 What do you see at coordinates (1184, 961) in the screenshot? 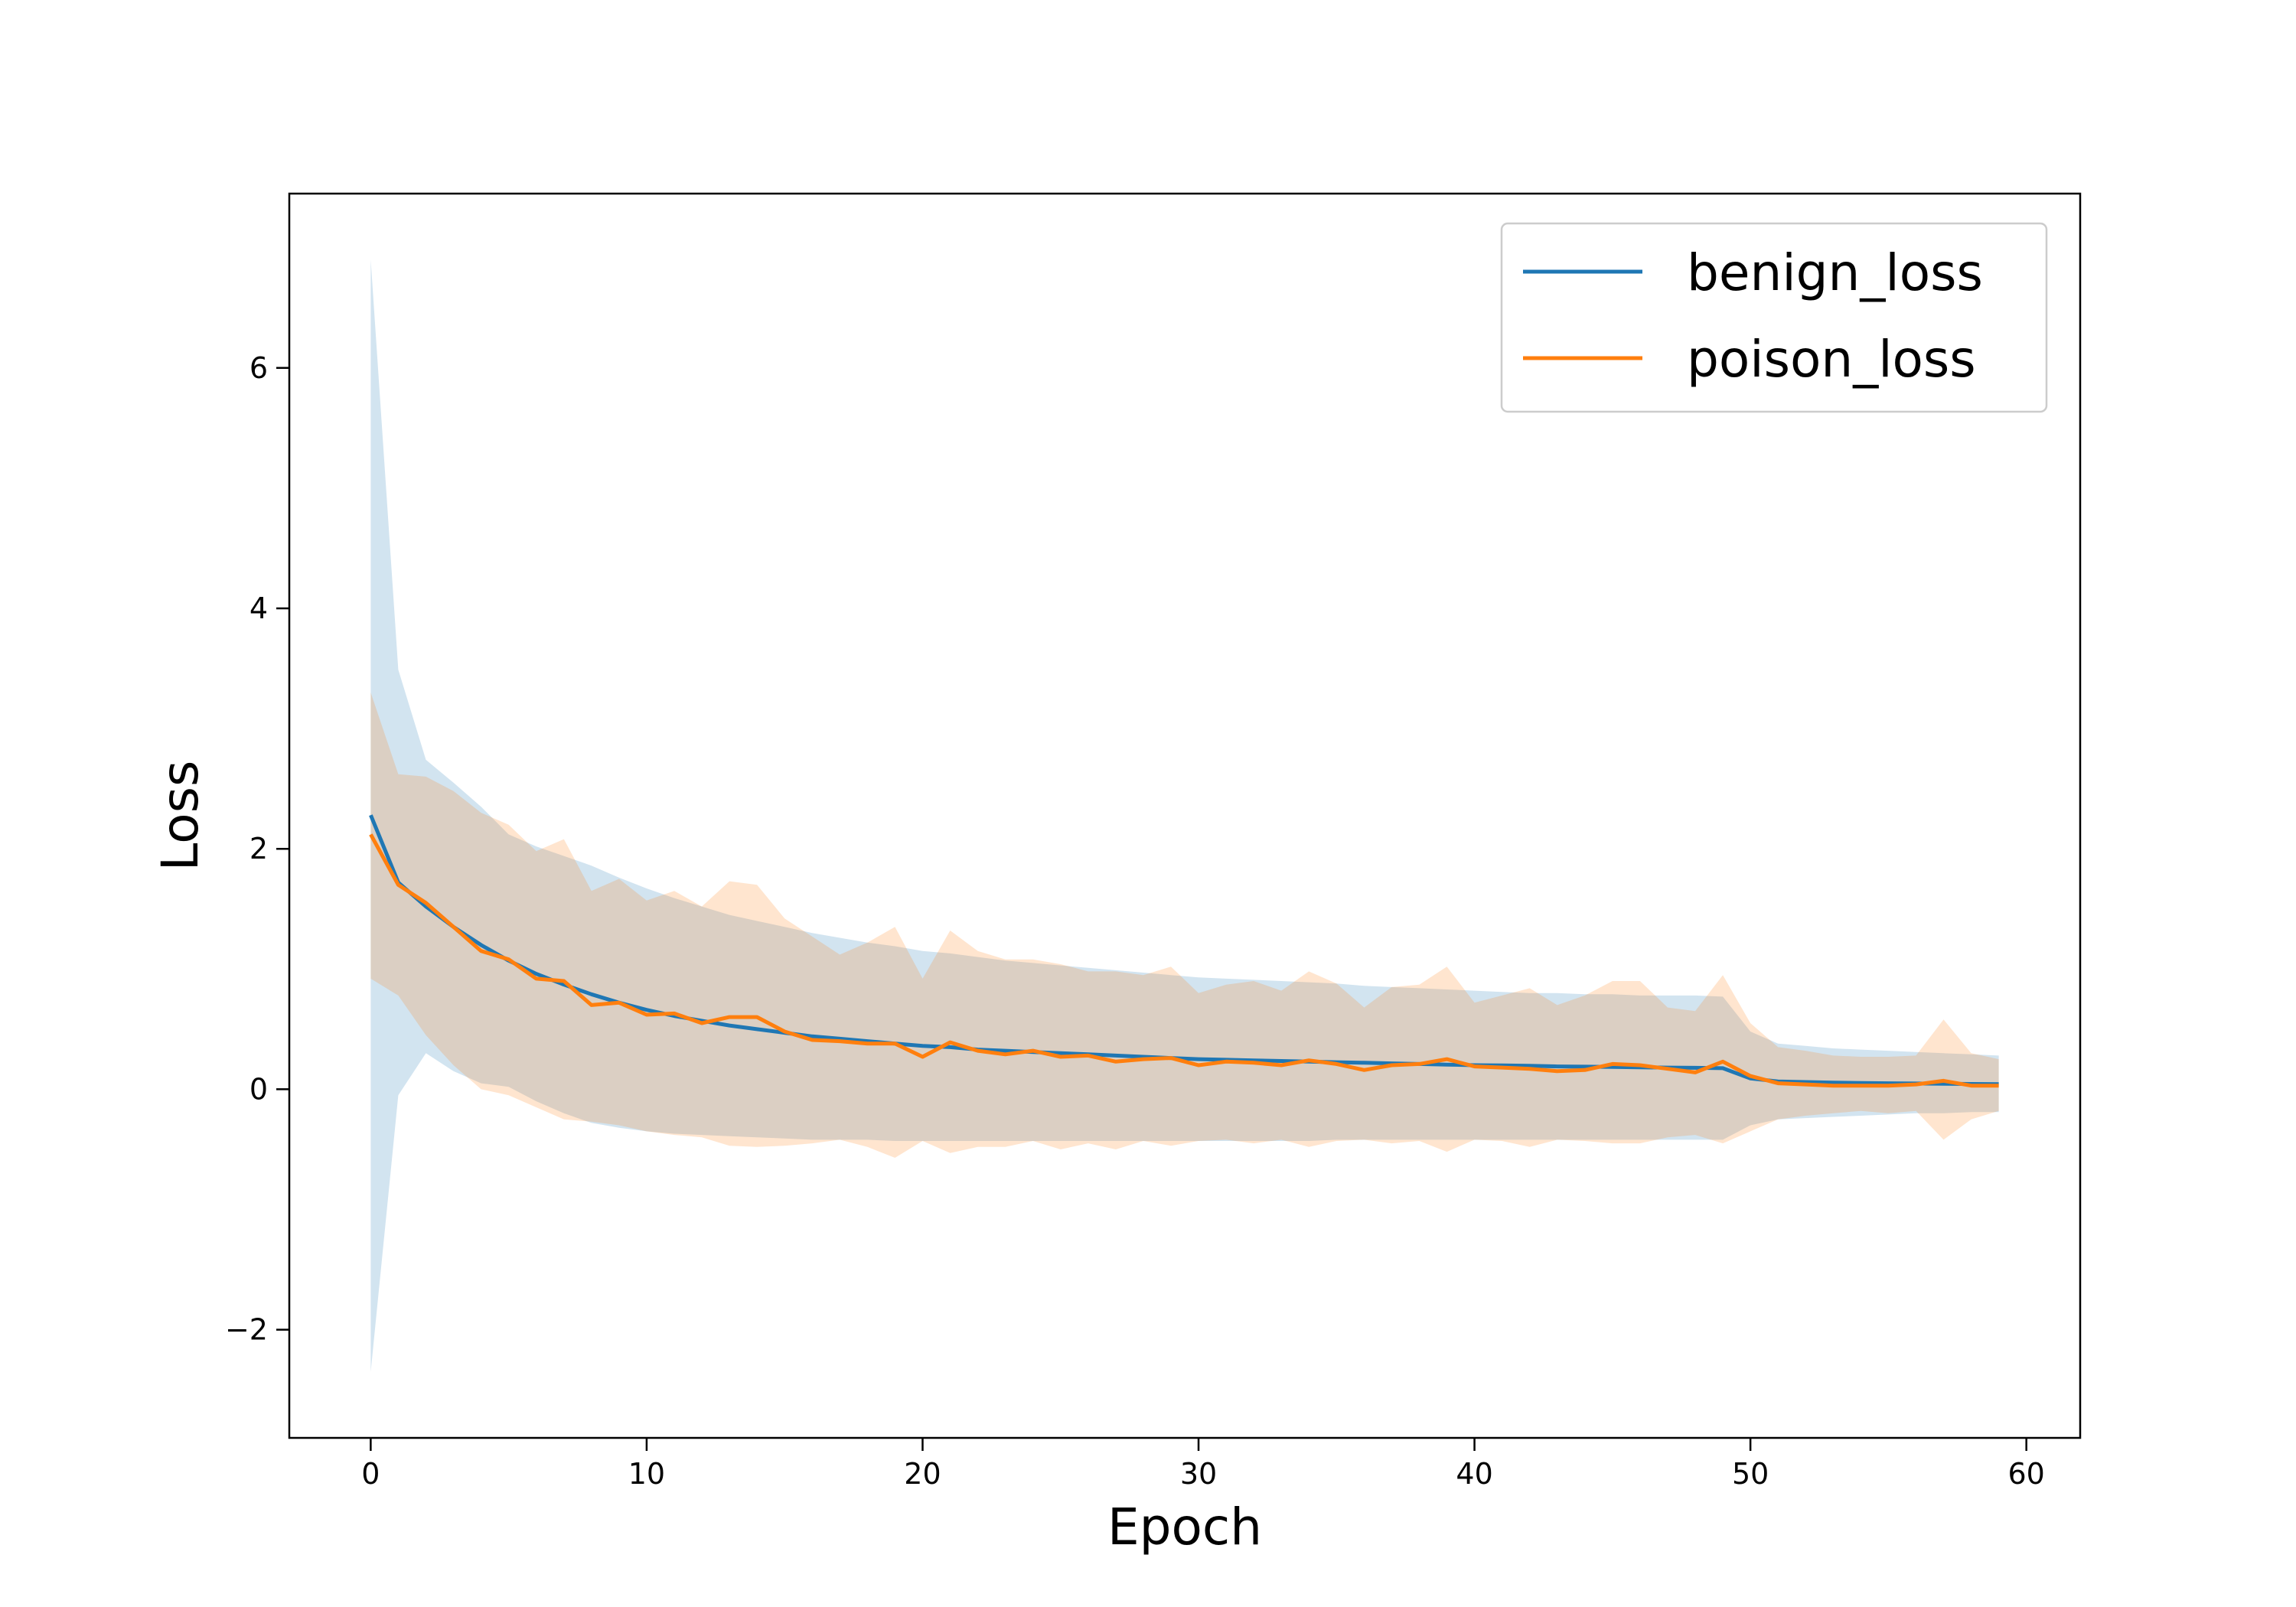
I see `line-poison-loss` at bounding box center [1184, 961].